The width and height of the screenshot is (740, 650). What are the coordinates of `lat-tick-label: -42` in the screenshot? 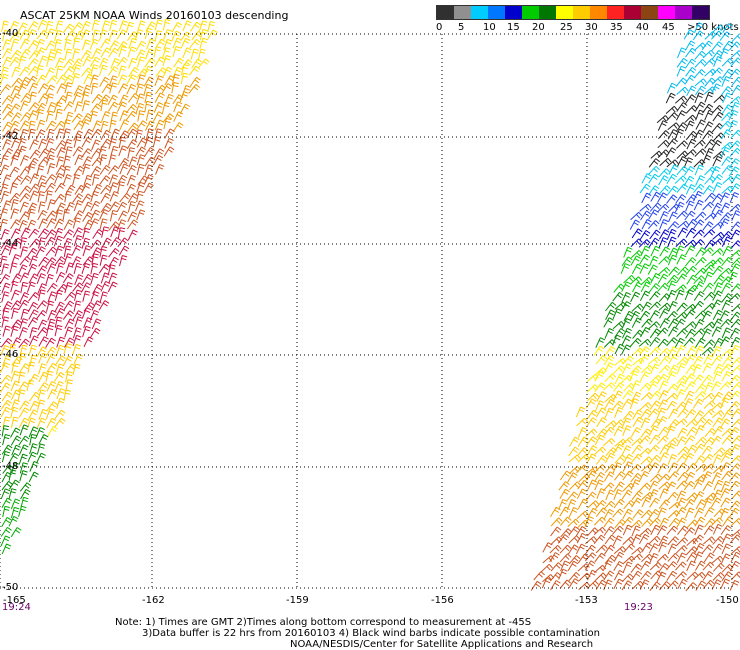 It's located at (10, 136).